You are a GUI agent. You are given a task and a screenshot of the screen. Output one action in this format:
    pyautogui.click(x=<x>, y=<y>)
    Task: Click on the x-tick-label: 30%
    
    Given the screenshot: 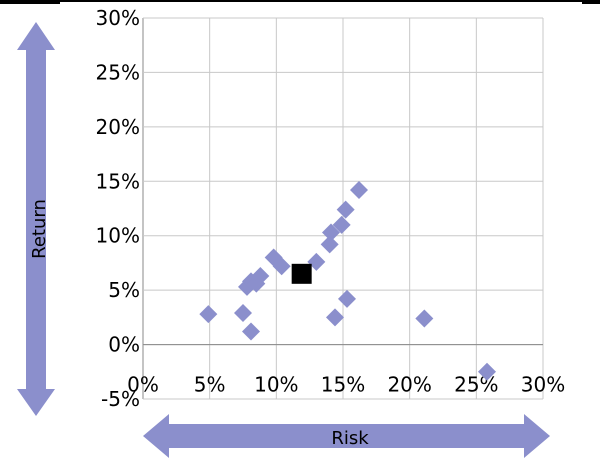 What is the action you would take?
    pyautogui.click(x=543, y=385)
    